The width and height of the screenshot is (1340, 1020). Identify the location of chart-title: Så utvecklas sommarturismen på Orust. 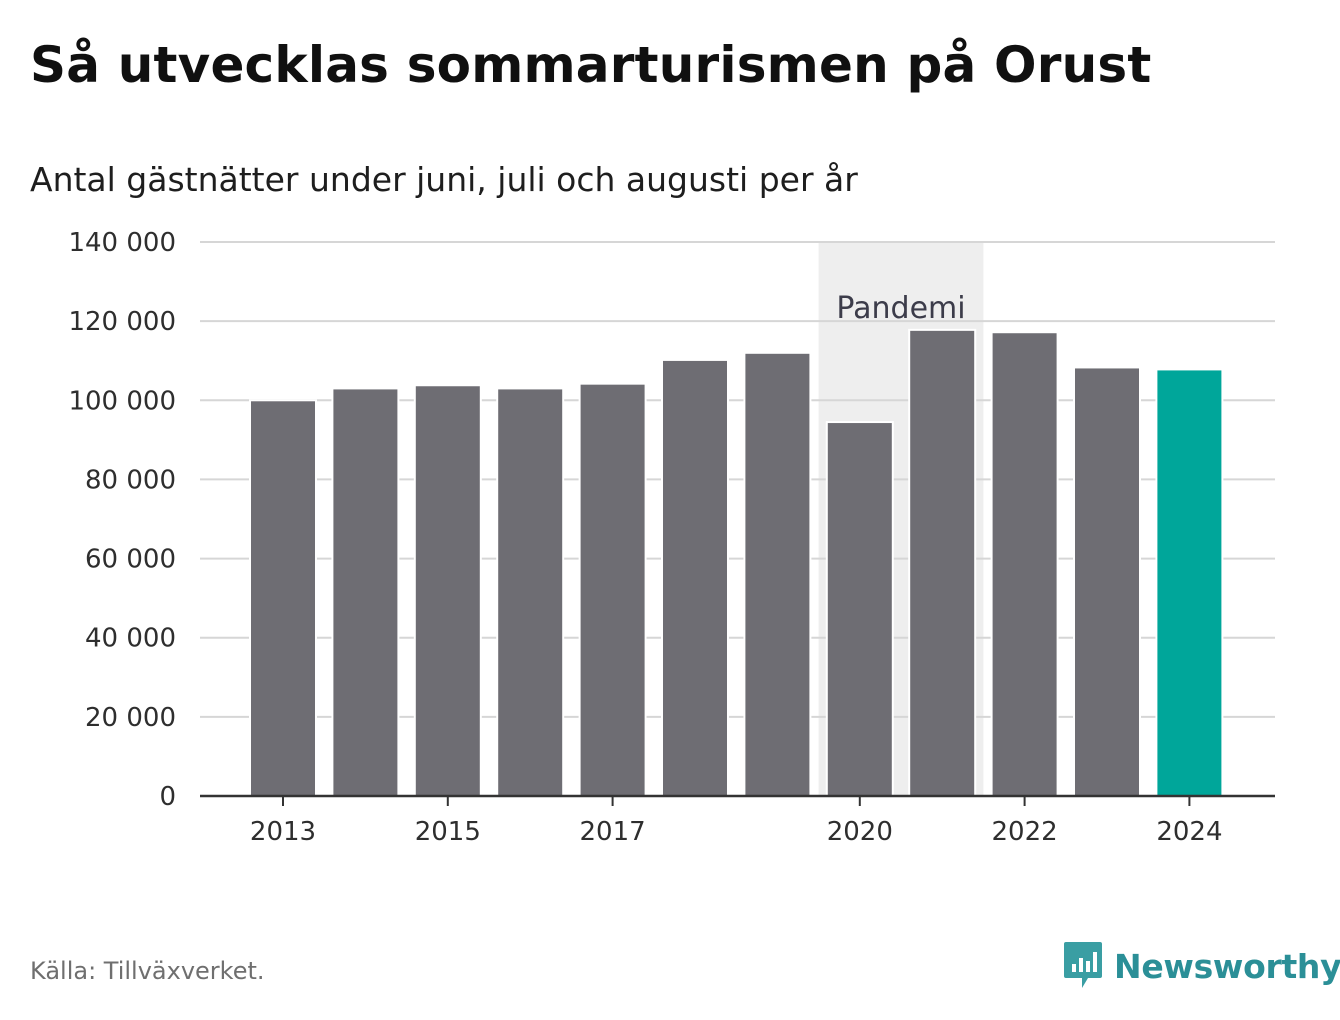
(591, 65).